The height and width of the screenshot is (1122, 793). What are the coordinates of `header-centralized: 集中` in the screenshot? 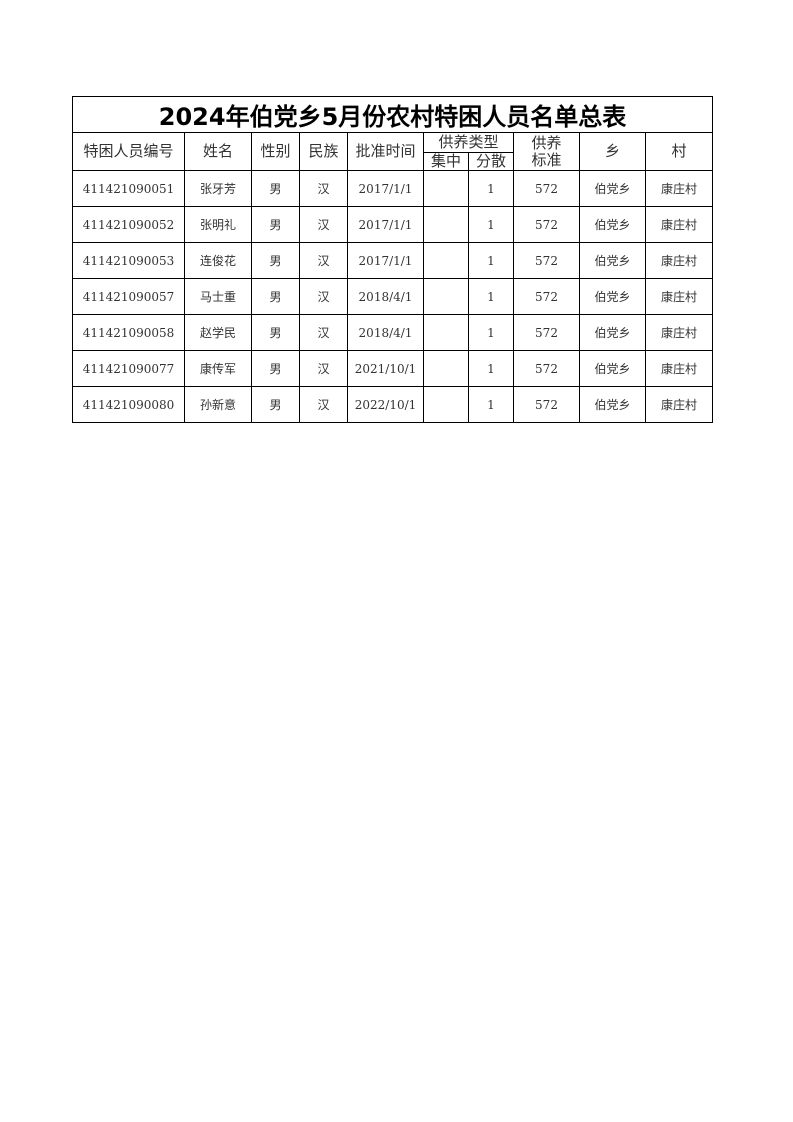 It's located at (446, 161).